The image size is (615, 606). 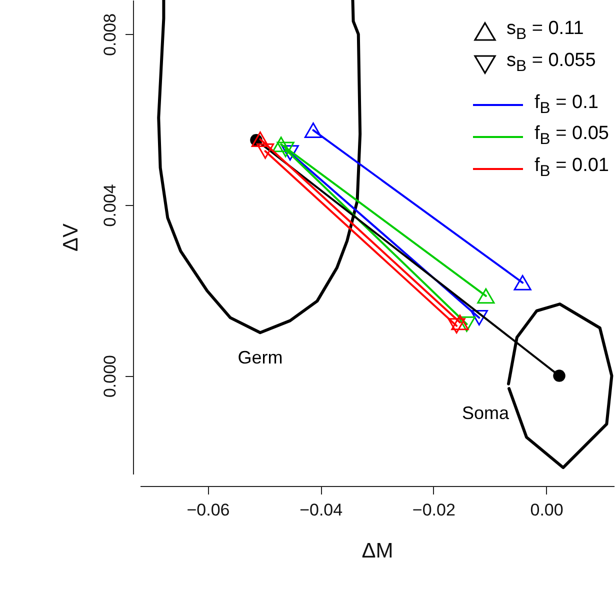 What do you see at coordinates (566, 104) in the screenshot?
I see `legend-label: f$_{B}$ = 0.1` at bounding box center [566, 104].